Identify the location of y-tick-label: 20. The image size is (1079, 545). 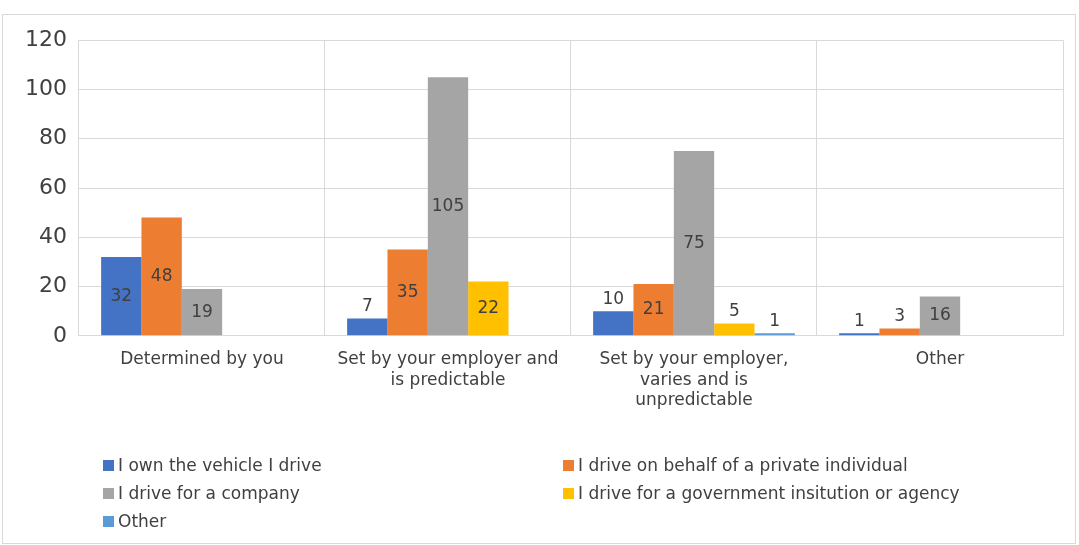
(52, 285).